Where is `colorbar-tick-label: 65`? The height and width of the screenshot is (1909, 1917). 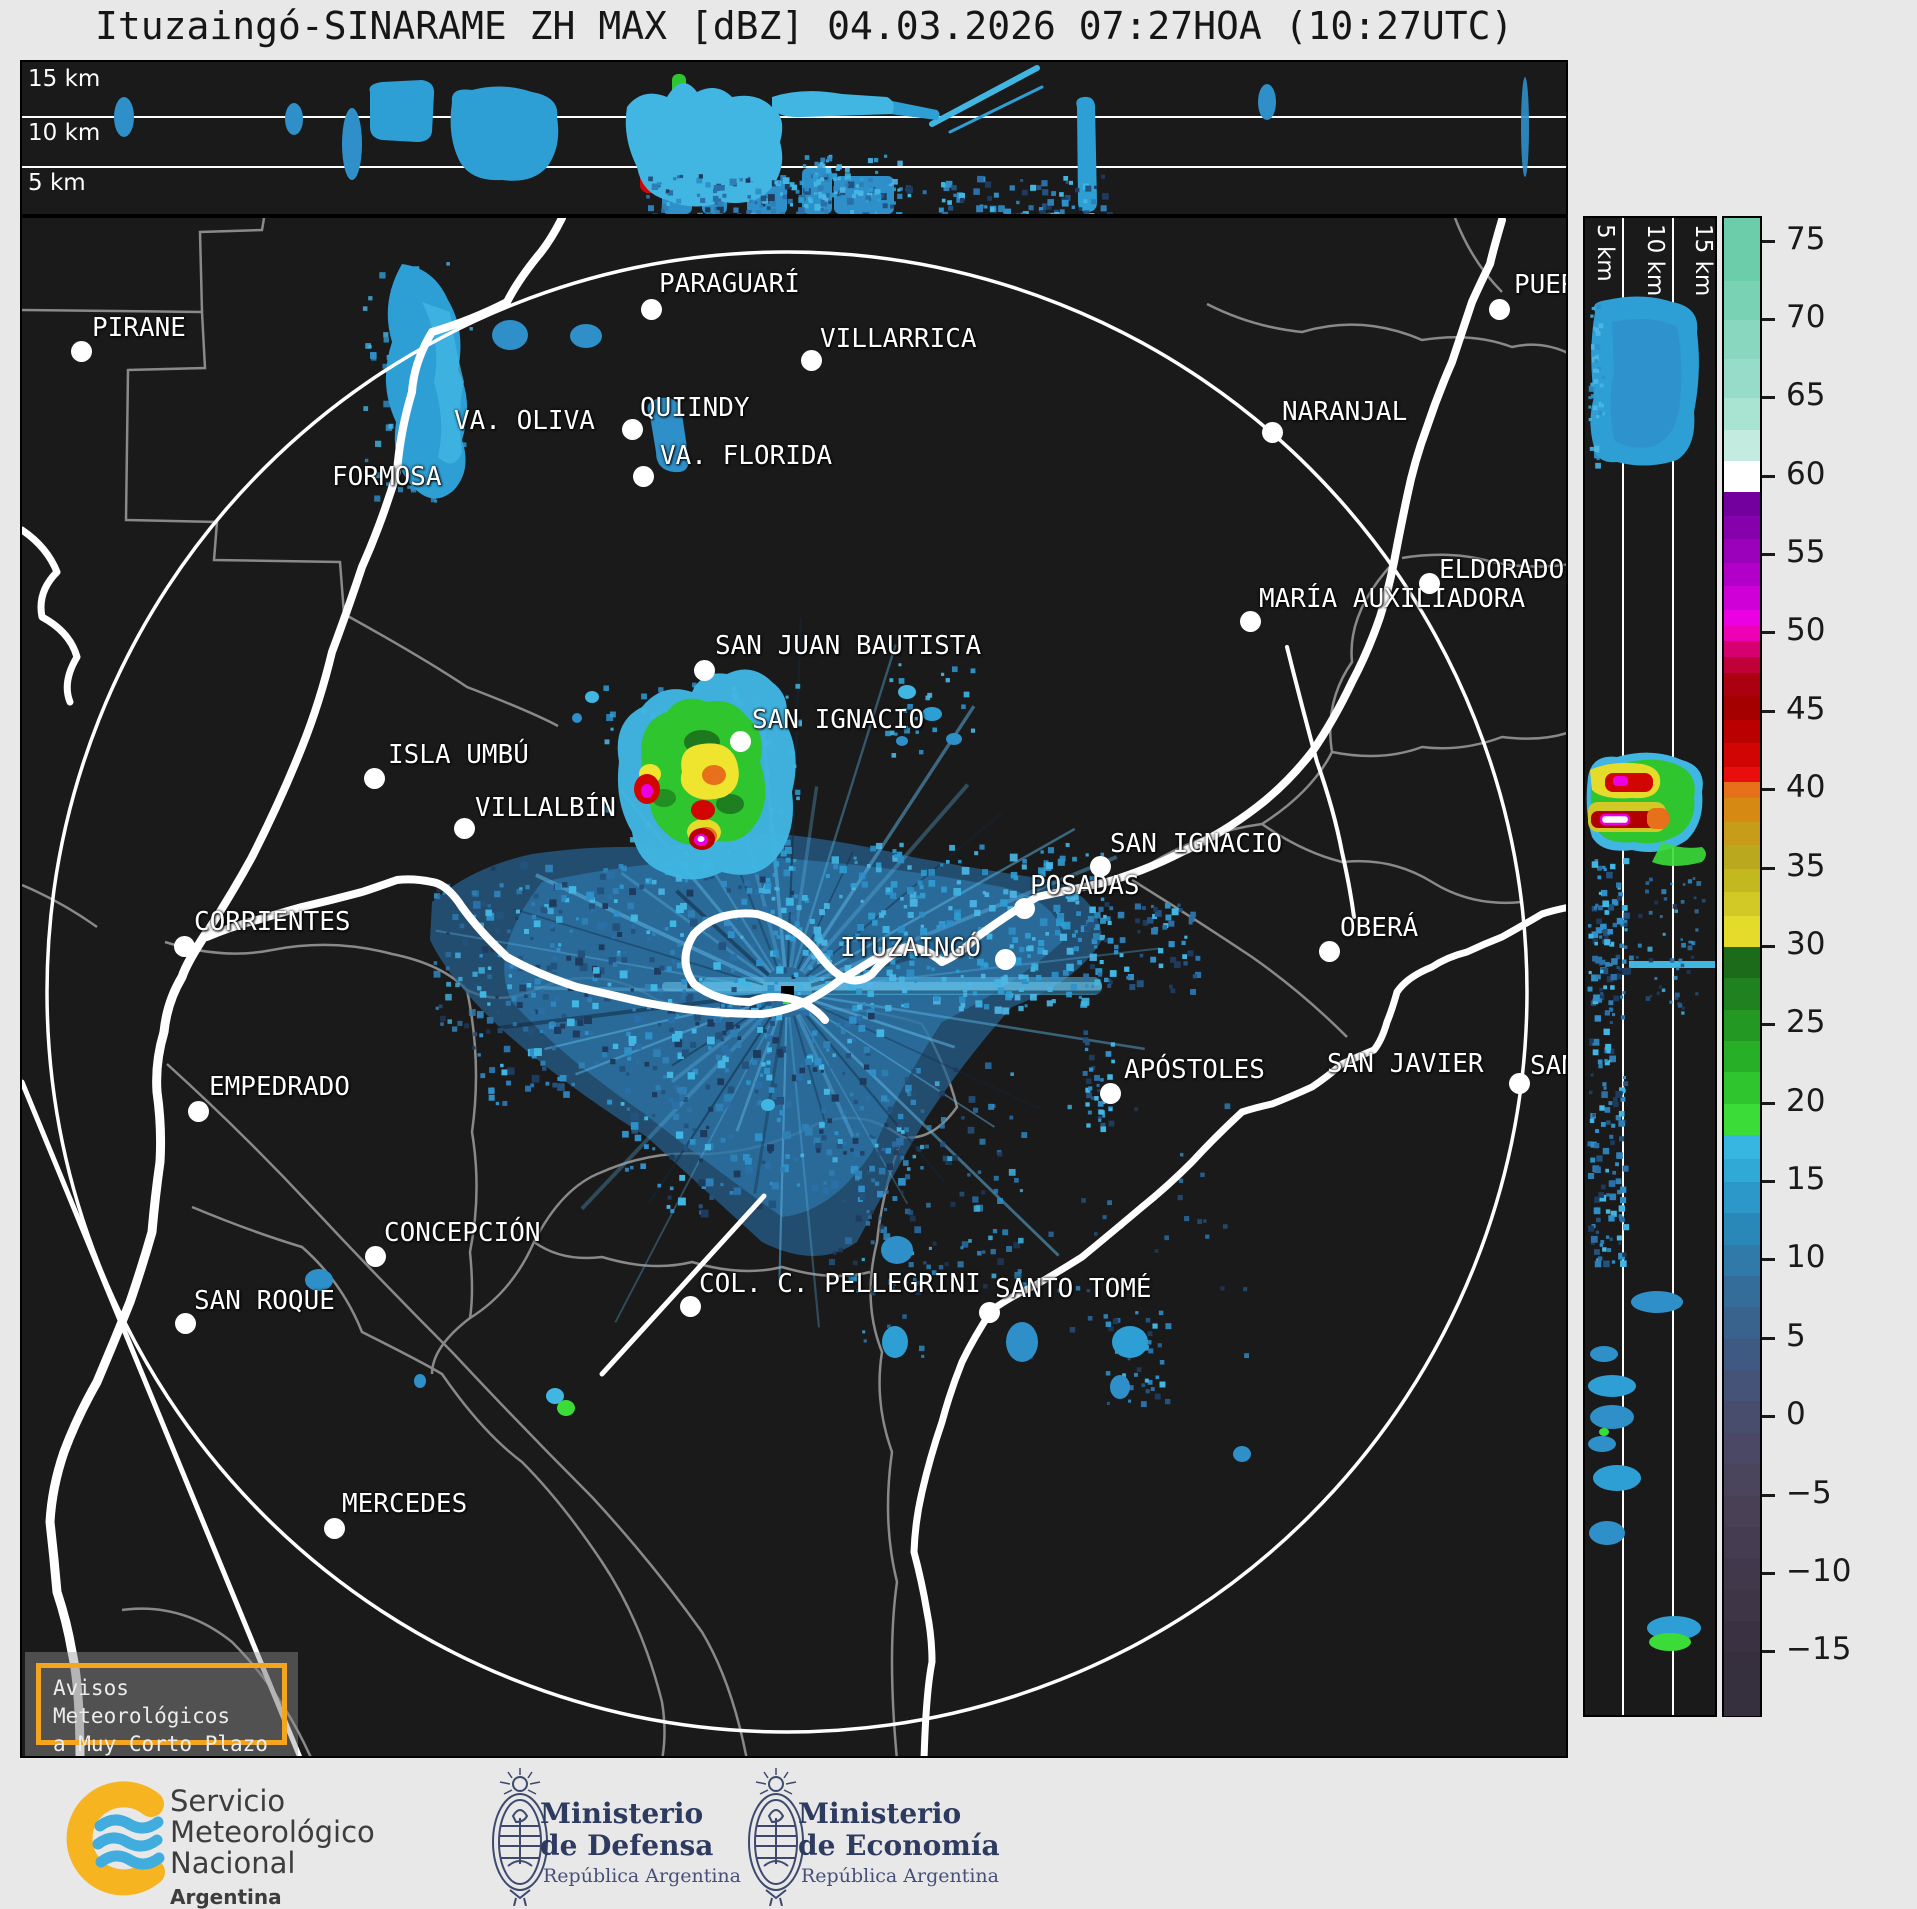 colorbar-tick-label: 65 is located at coordinates (1806, 395).